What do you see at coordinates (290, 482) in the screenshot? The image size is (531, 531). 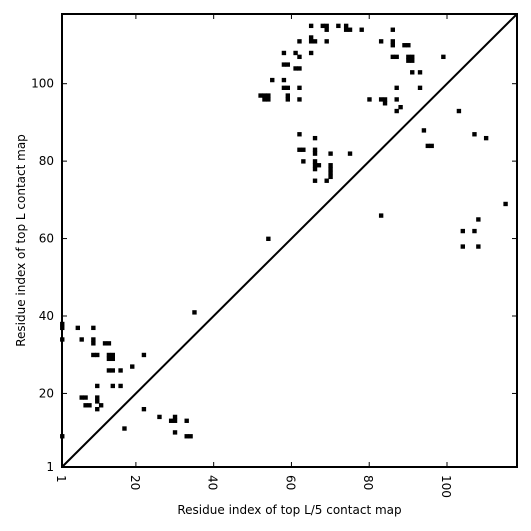 I see `x-tick-label: 60` at bounding box center [290, 482].